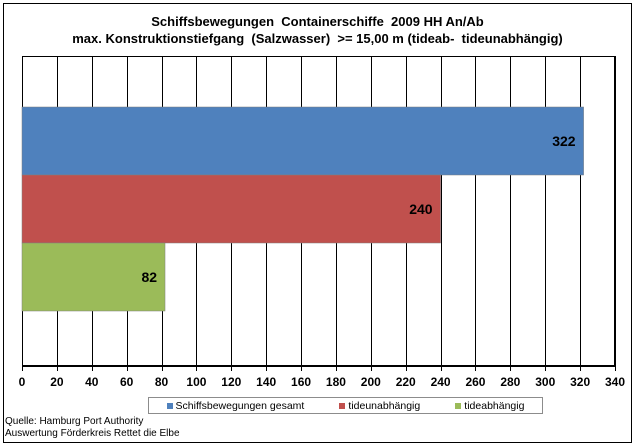 The width and height of the screenshot is (635, 446). Describe the element at coordinates (421, 209) in the screenshot. I see `bar-value-label: 240` at that location.